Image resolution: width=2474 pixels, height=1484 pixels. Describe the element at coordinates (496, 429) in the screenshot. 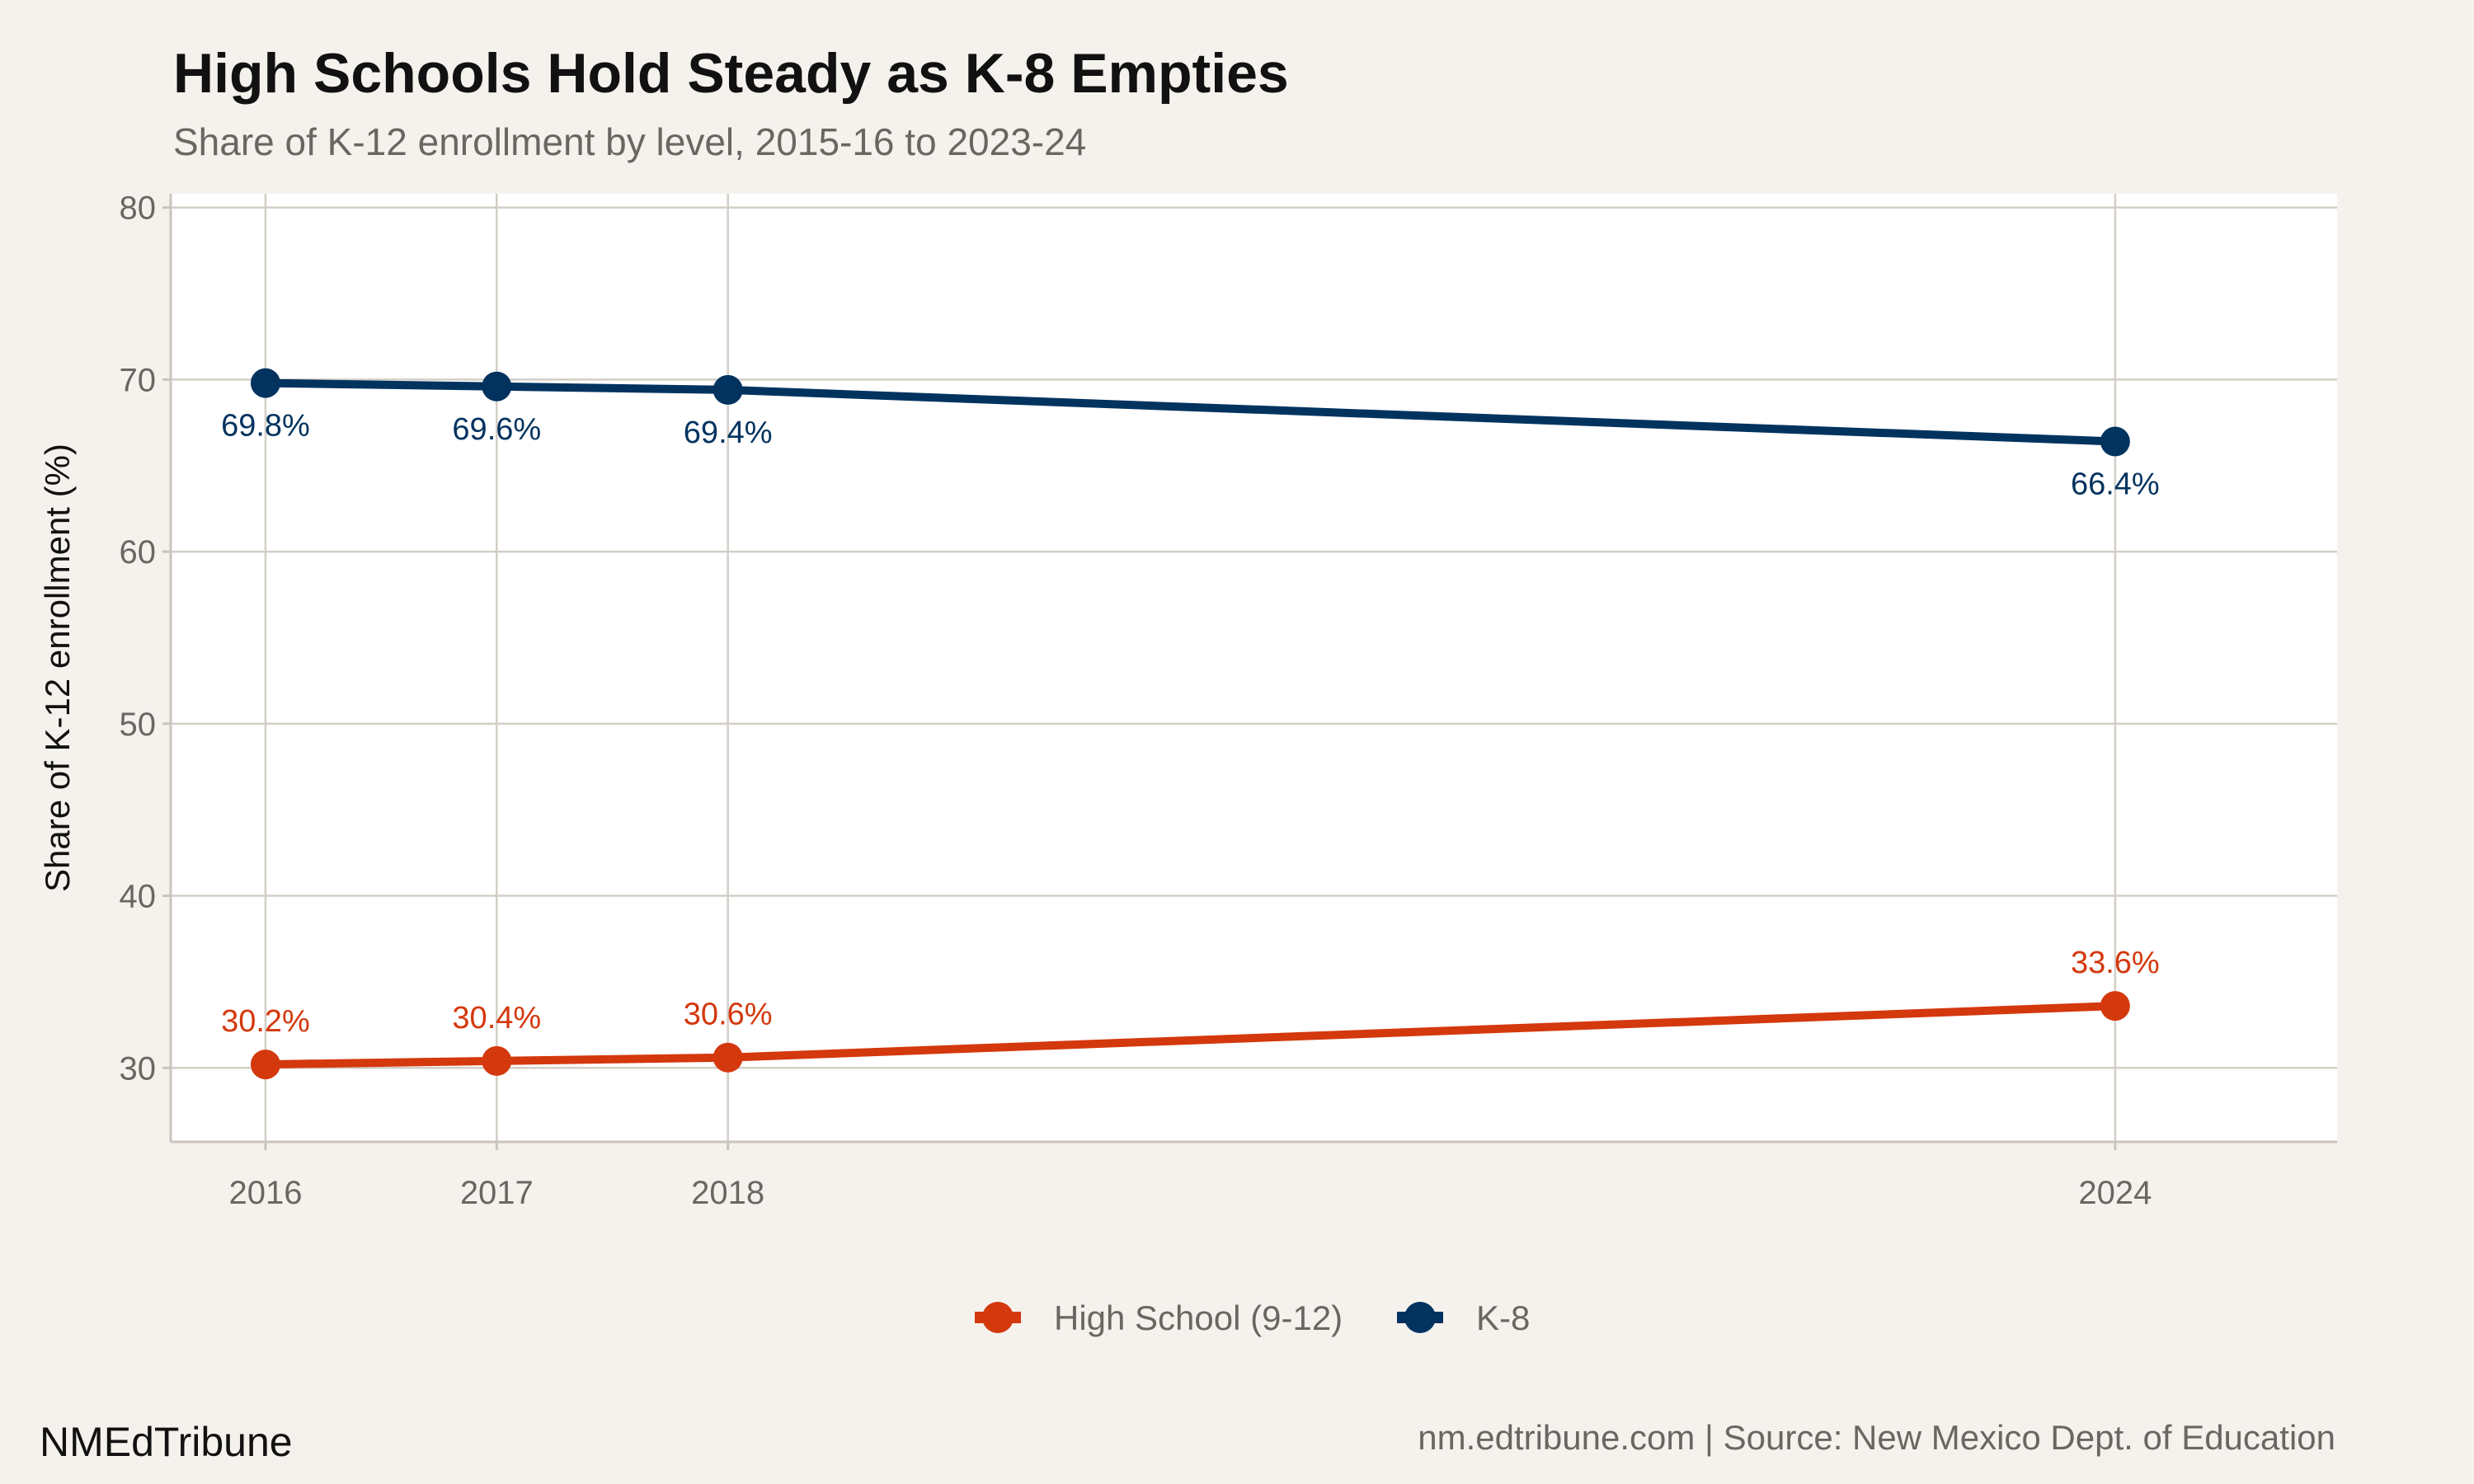

I see `data-label: 69.6%` at that location.